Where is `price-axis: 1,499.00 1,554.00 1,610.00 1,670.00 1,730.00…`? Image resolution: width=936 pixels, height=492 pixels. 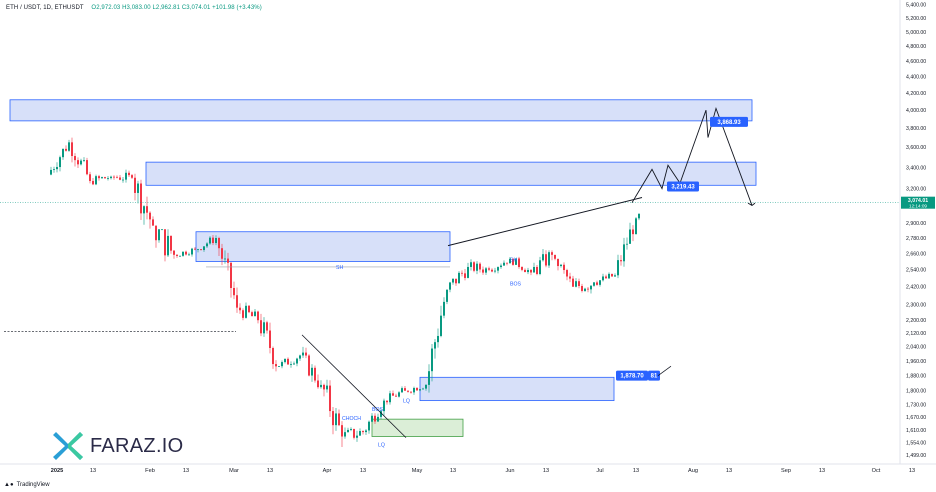
price-axis: 1,499.00 1,554.00 1,610.00 1,670.00 1,730.00… is located at coordinates (917, 232).